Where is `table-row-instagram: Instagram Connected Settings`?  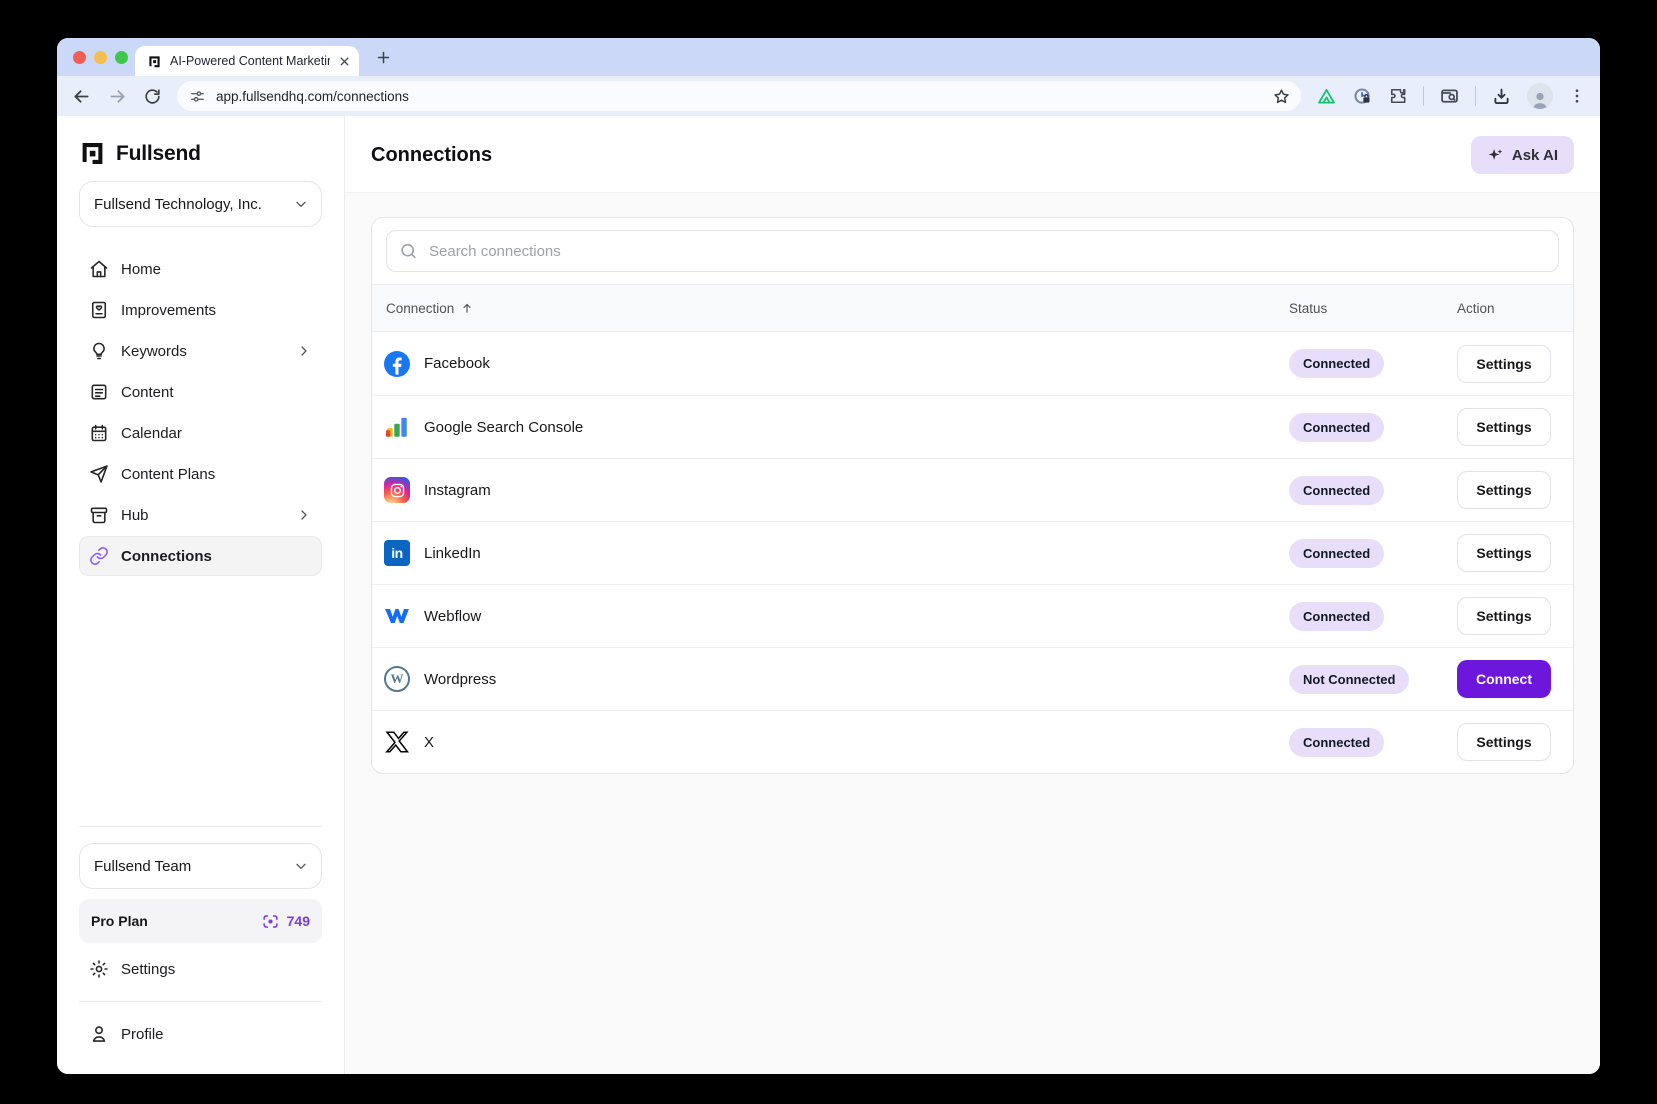 table-row-instagram: Instagram Connected Settings is located at coordinates (972, 489).